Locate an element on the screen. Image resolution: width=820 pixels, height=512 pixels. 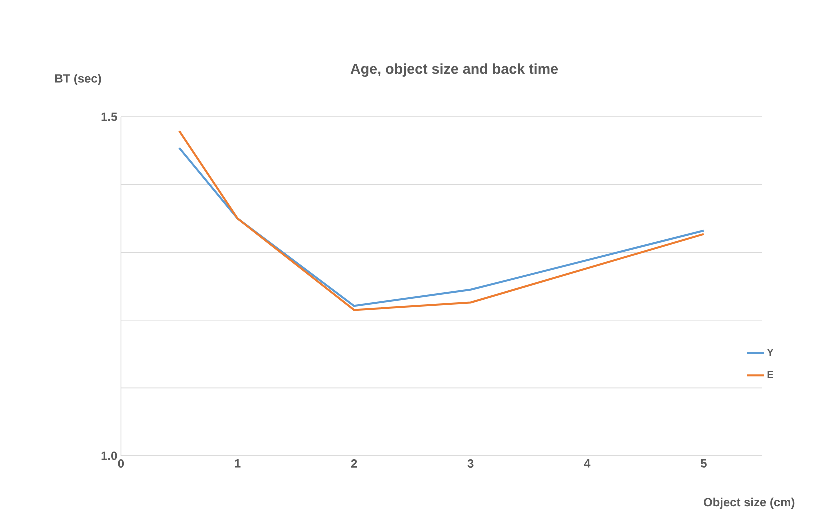
chart-title: Age, object size and back time is located at coordinates (454, 70).